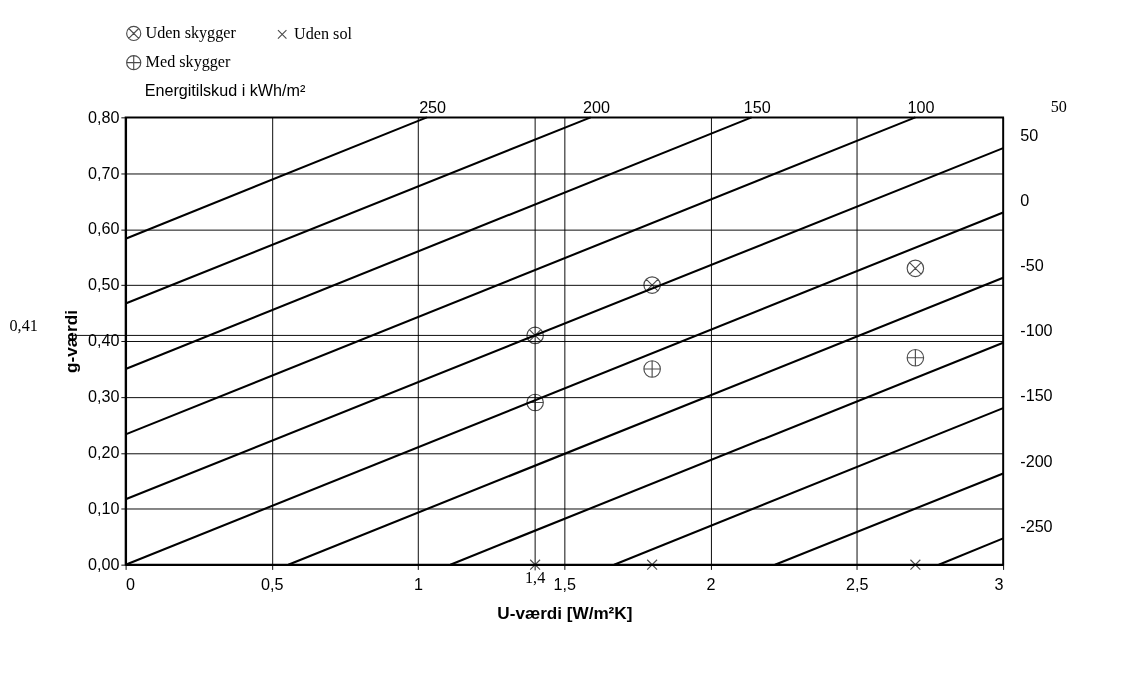 This screenshot has width=1124, height=673. I want to click on text: 50, so click(1058, 106).